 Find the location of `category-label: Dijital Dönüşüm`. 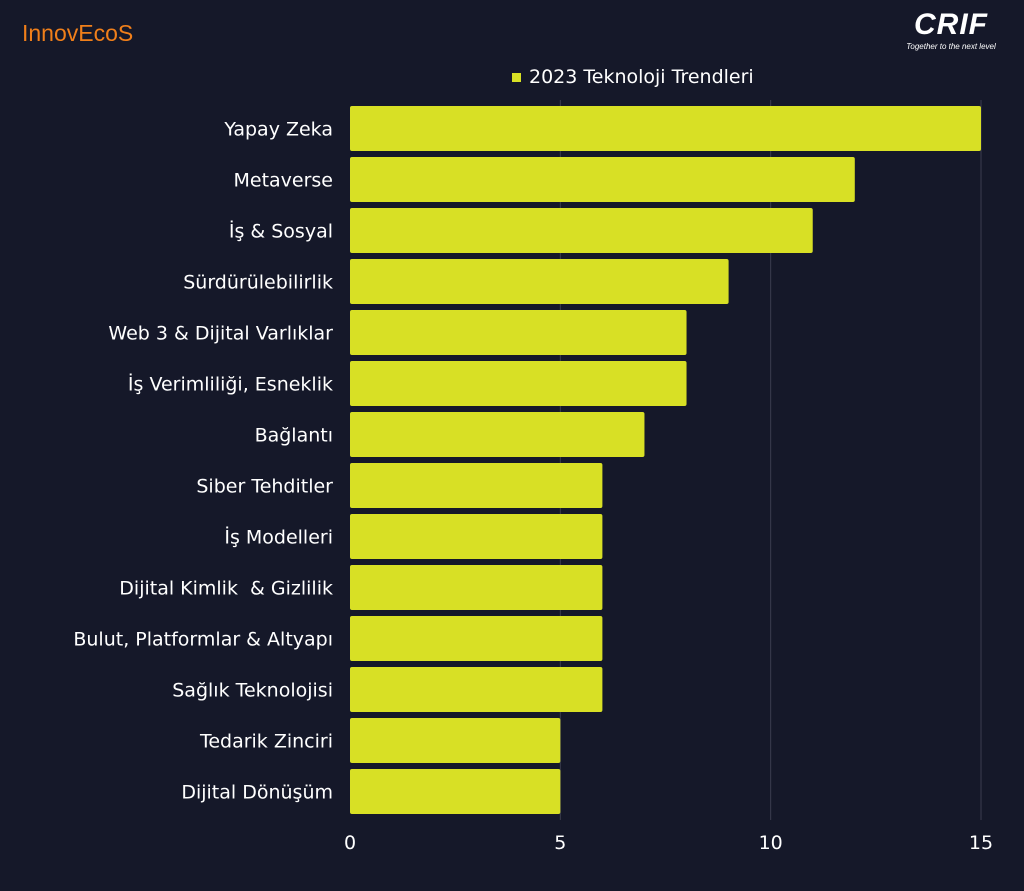

category-label: Dijital Dönüşüm is located at coordinates (257, 793).